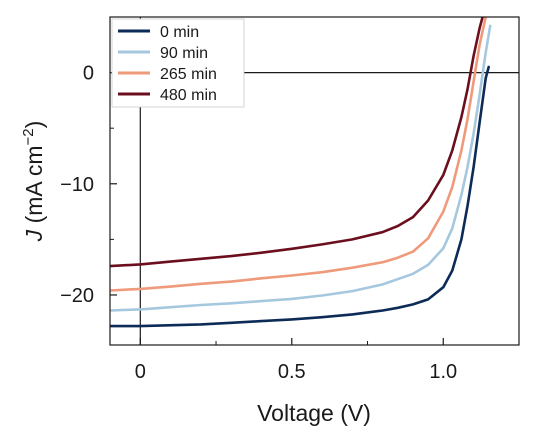  Describe the element at coordinates (77, 185) in the screenshot. I see `y-tick-label: −10` at that location.